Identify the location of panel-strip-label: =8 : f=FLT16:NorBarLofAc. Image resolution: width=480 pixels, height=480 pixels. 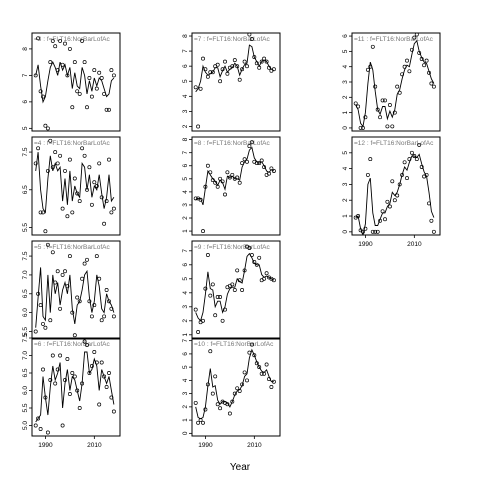
(232, 143).